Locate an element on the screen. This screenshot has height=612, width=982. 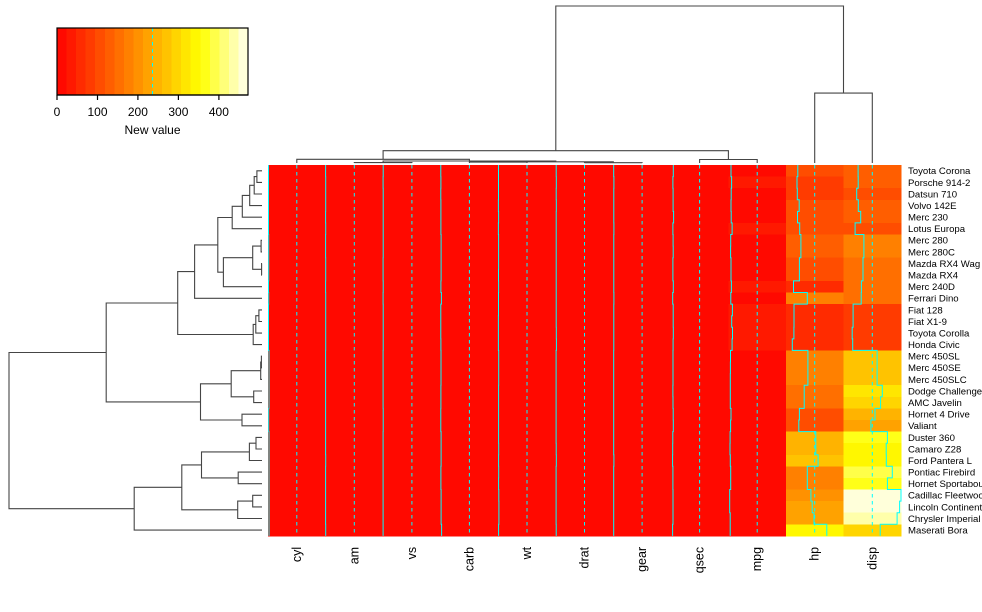
row-label: Toyota Corolla is located at coordinates (939, 334).